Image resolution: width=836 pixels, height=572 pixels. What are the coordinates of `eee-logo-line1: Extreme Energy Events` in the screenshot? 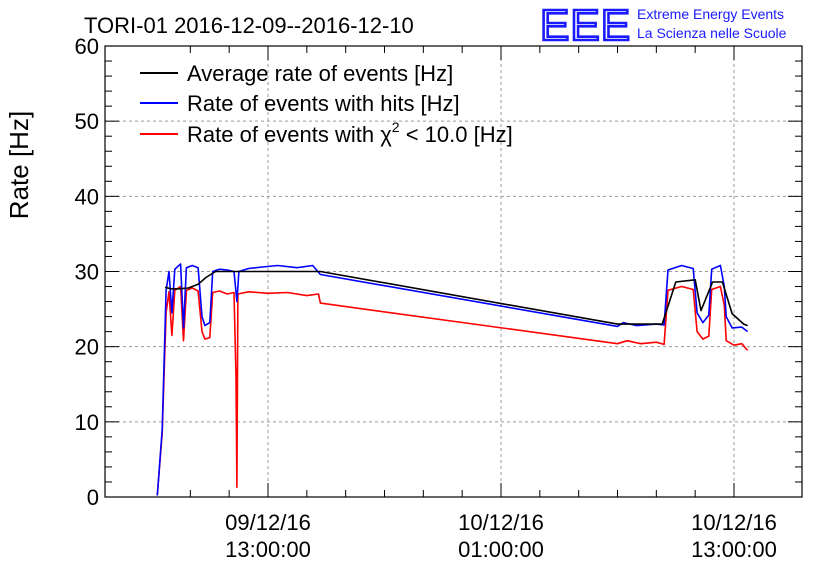 It's located at (710, 14).